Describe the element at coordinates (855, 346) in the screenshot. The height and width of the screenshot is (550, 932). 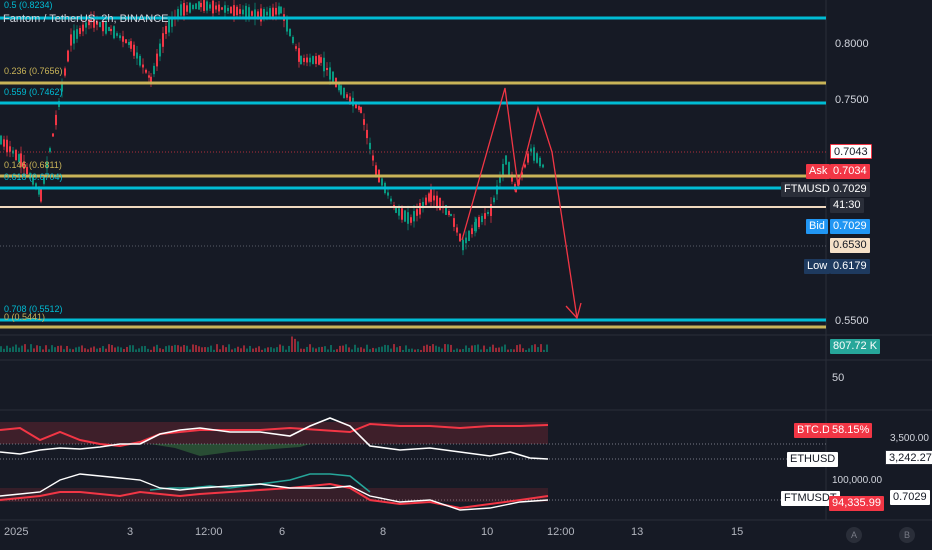
I see `volume-tag: 807.72 K` at that location.